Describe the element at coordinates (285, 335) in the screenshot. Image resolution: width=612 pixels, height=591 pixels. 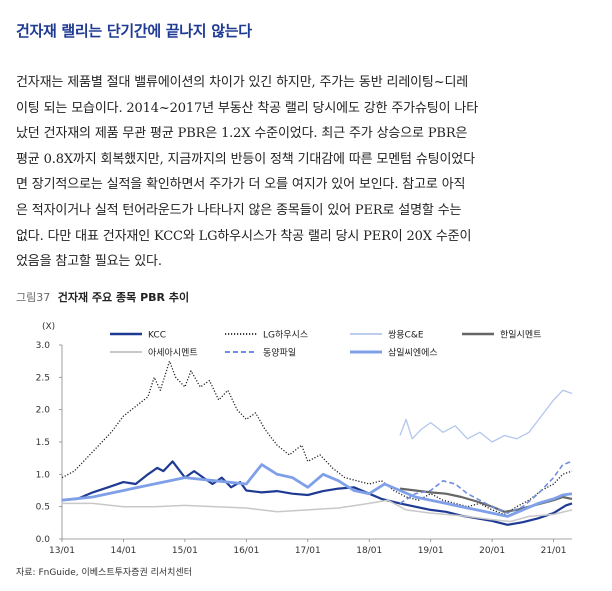
I see `legend-label: LG하우시스` at that location.